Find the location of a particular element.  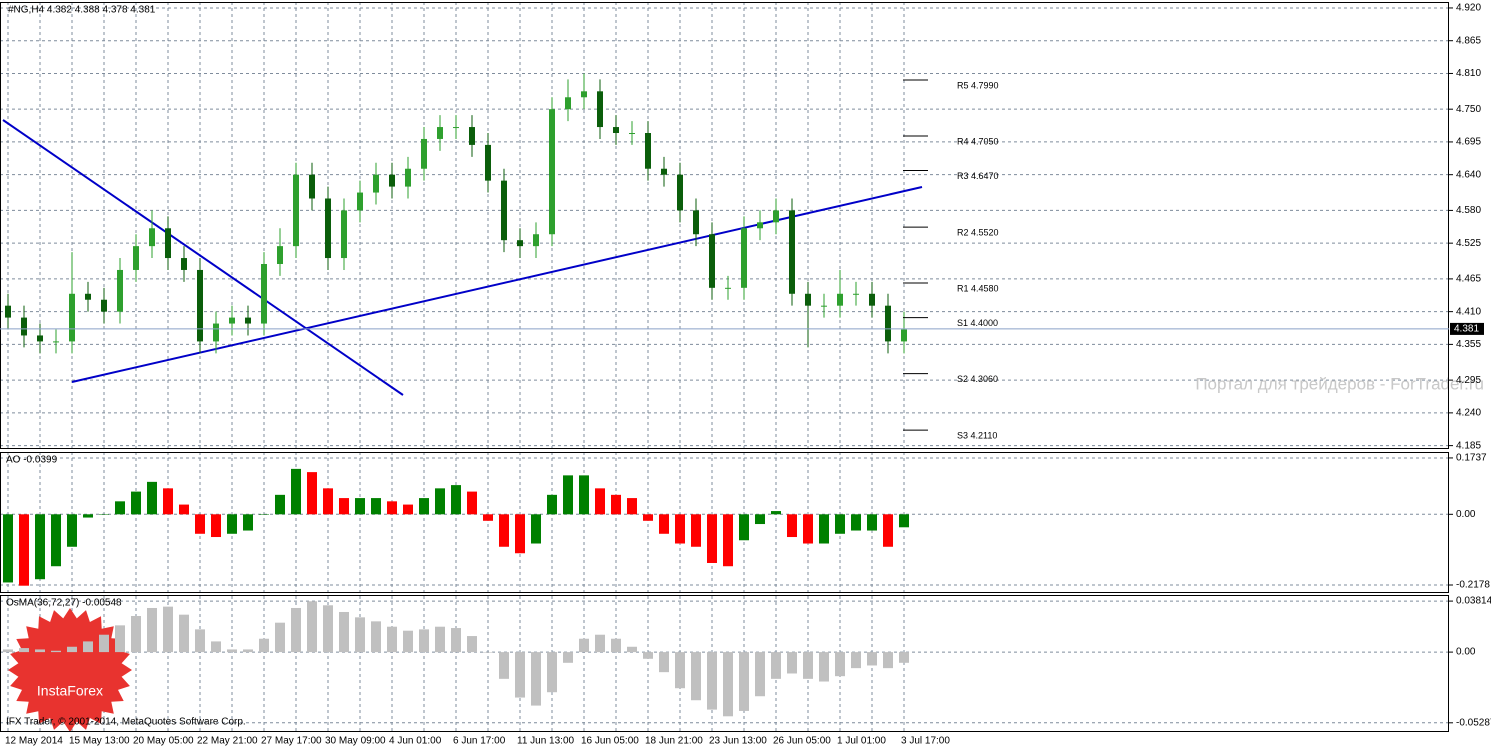

last-price-label: 4.381 is located at coordinates (1466, 329).